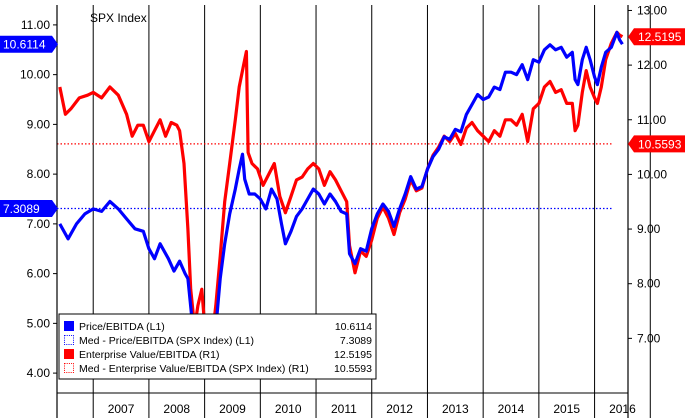 Image resolution: width=685 pixels, height=418 pixels. I want to click on x-axis: 2007 2008 2009 2010 2011 2012 2013 2014 2015 2016, so click(372, 409).